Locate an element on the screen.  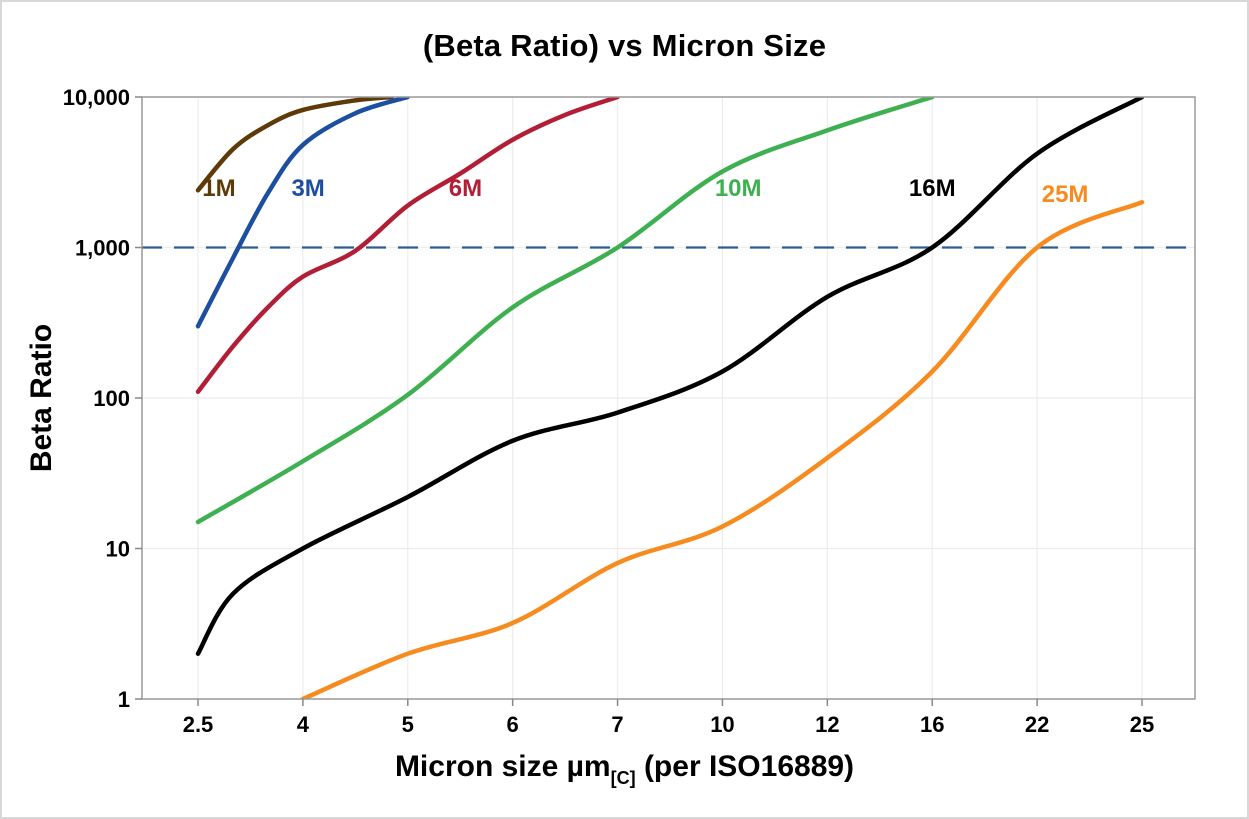
y-tick-label: 10 is located at coordinates (118, 549).